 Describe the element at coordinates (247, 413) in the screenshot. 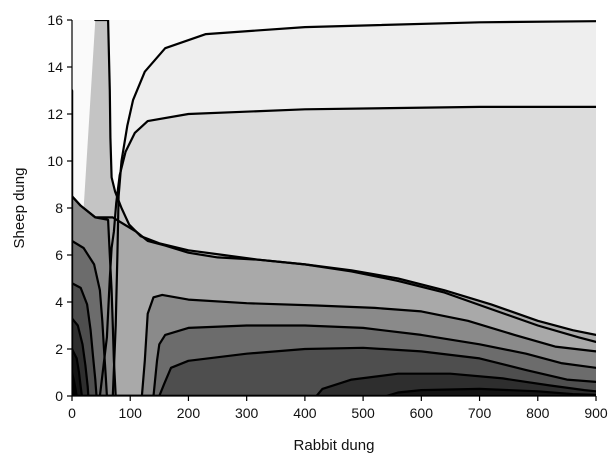

I see `x-tick-label: 300` at that location.